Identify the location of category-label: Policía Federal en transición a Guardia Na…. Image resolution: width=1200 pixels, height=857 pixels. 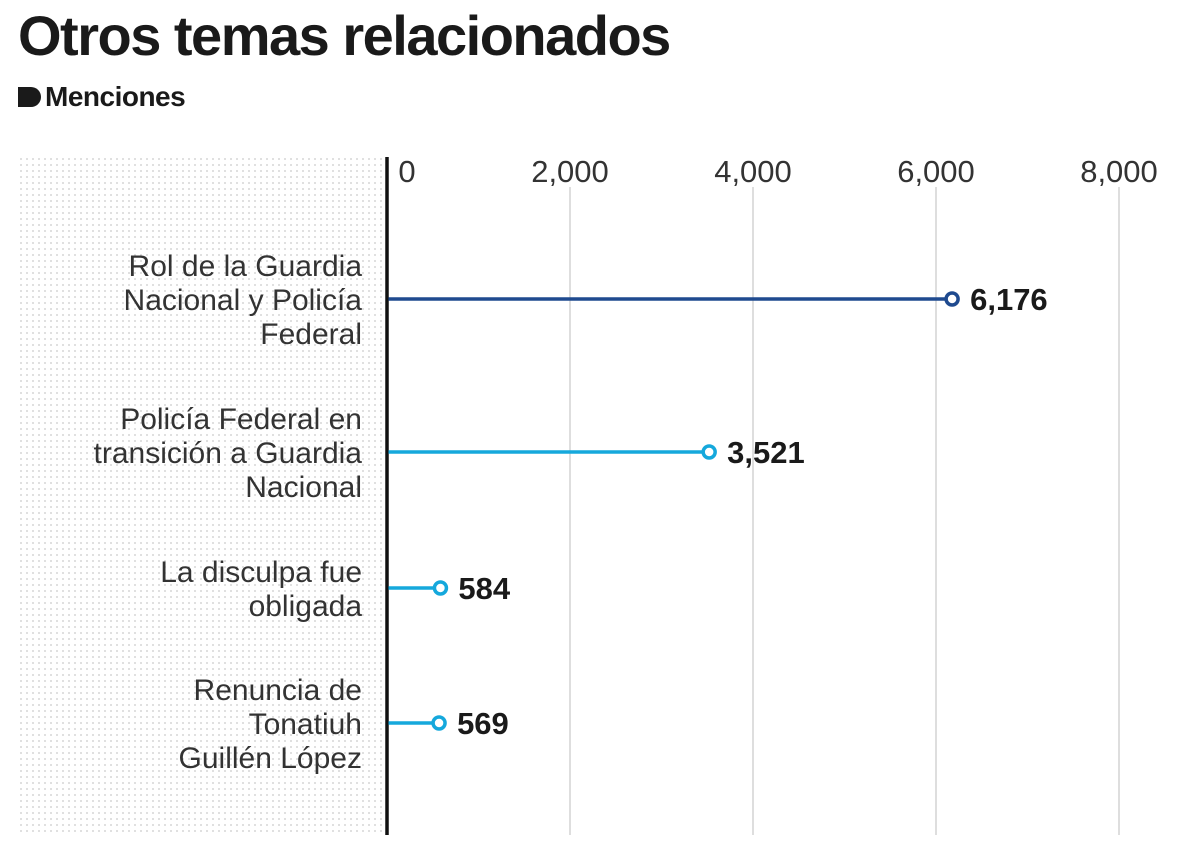
(228, 453).